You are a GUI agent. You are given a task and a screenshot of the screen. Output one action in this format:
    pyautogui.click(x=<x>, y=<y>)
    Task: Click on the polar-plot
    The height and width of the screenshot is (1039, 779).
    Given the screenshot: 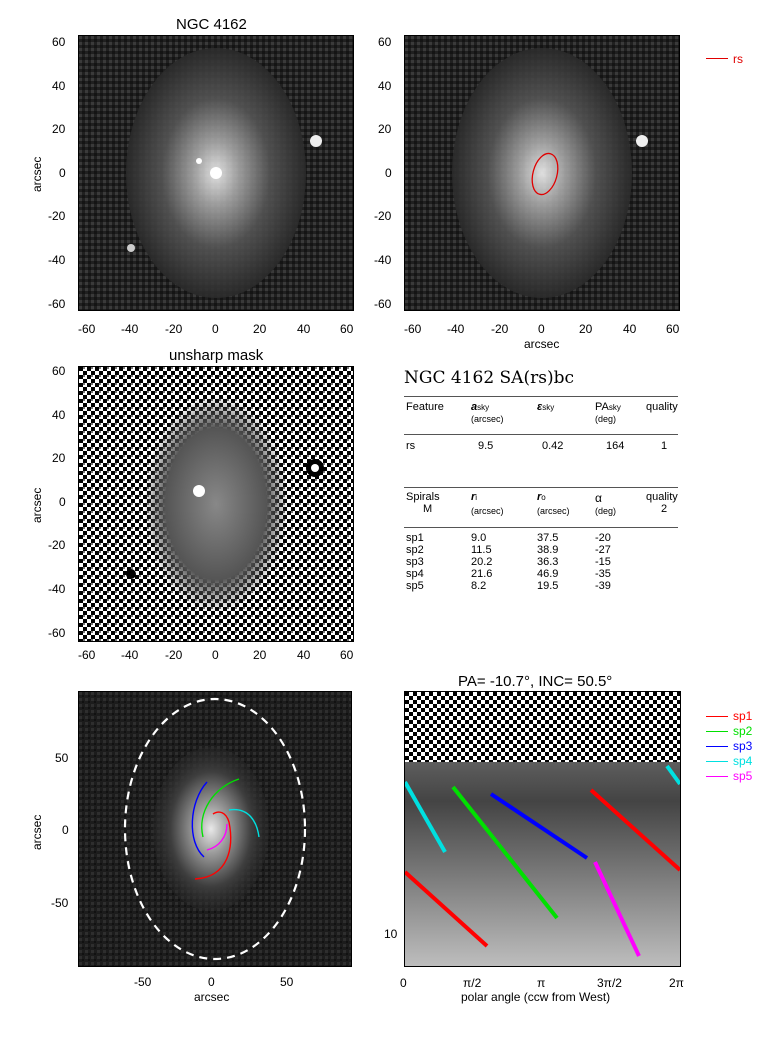 What is the action you would take?
    pyautogui.click(x=542, y=829)
    